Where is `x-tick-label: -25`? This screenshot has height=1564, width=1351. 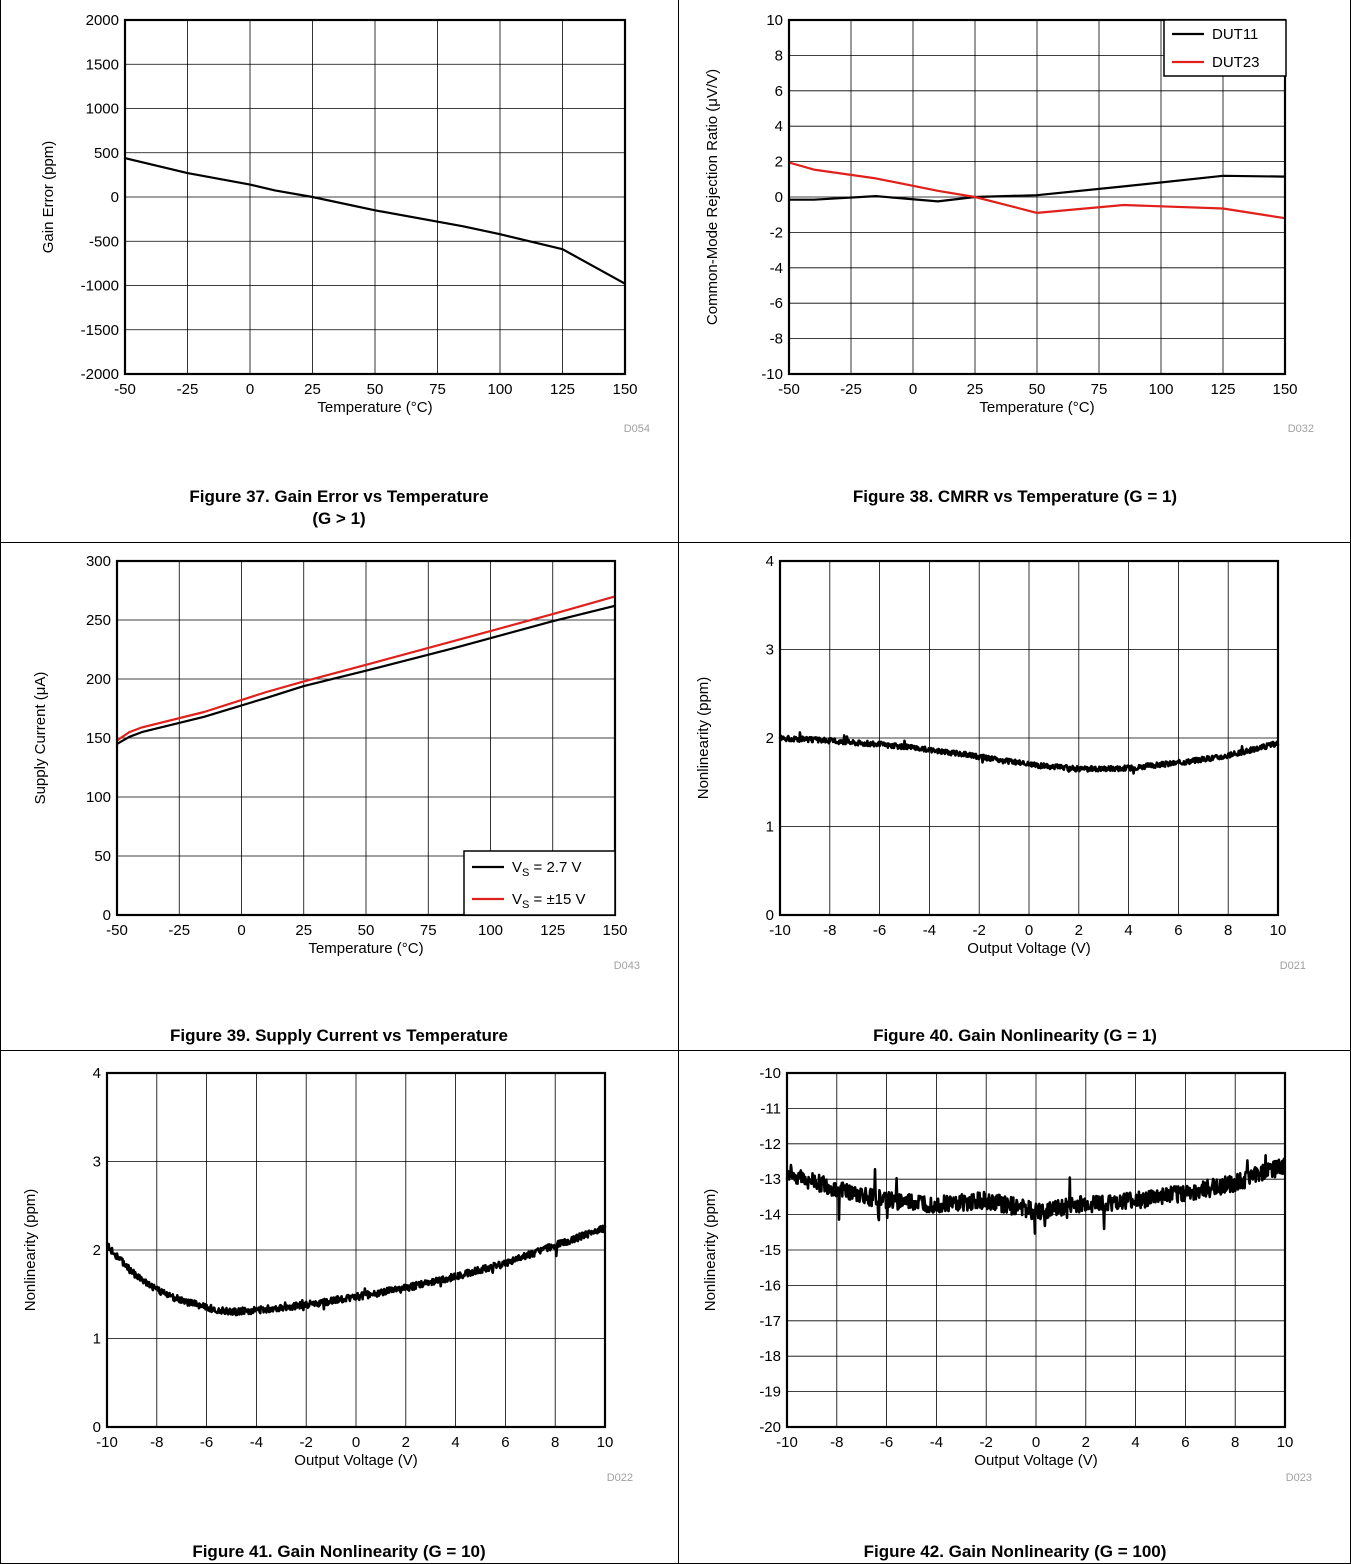
x-tick-label: -25 is located at coordinates (179, 930).